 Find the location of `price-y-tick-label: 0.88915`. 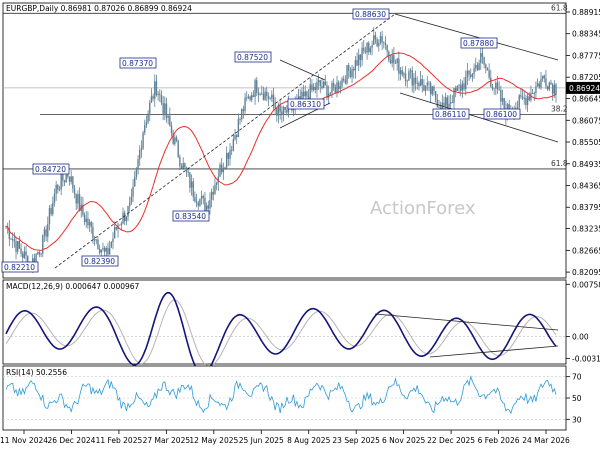

price-y-tick-label: 0.88915 is located at coordinates (586, 12).